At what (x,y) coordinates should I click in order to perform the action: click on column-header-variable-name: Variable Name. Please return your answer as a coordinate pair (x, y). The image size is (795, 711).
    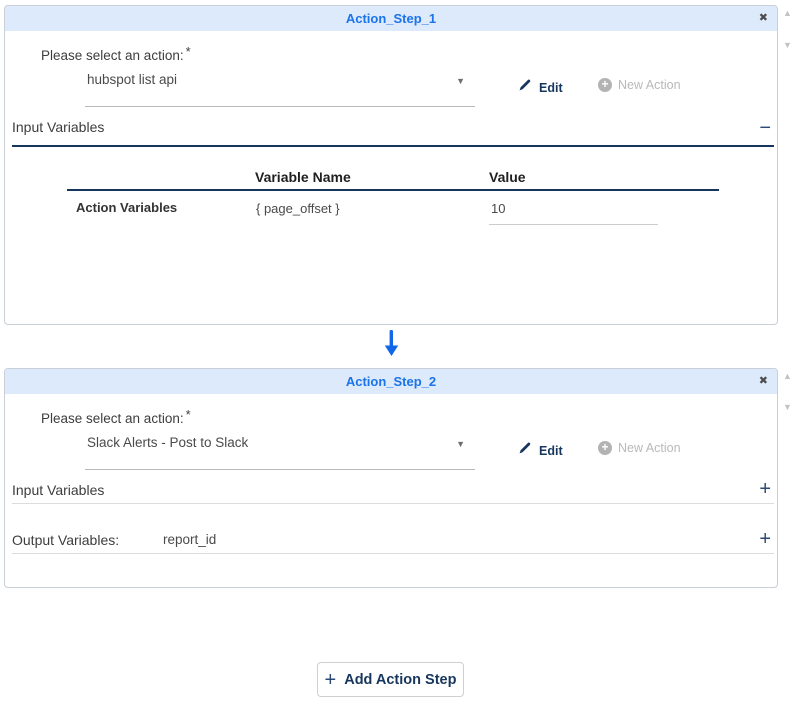
    Looking at the image, I should click on (303, 177).